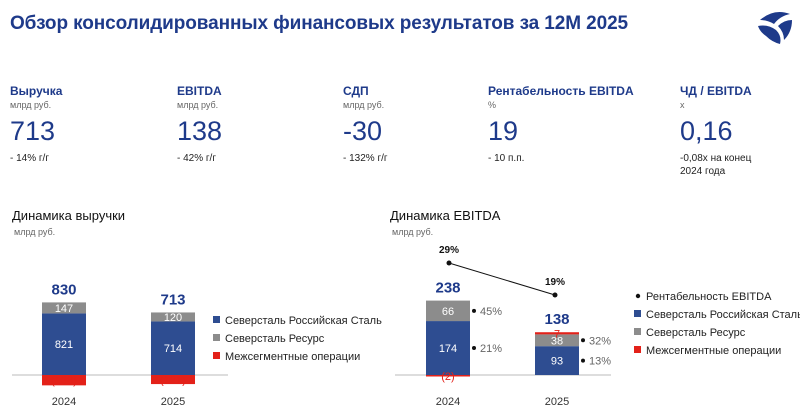  Describe the element at coordinates (200, 131) in the screenshot. I see `kpi-value: 138` at that location.